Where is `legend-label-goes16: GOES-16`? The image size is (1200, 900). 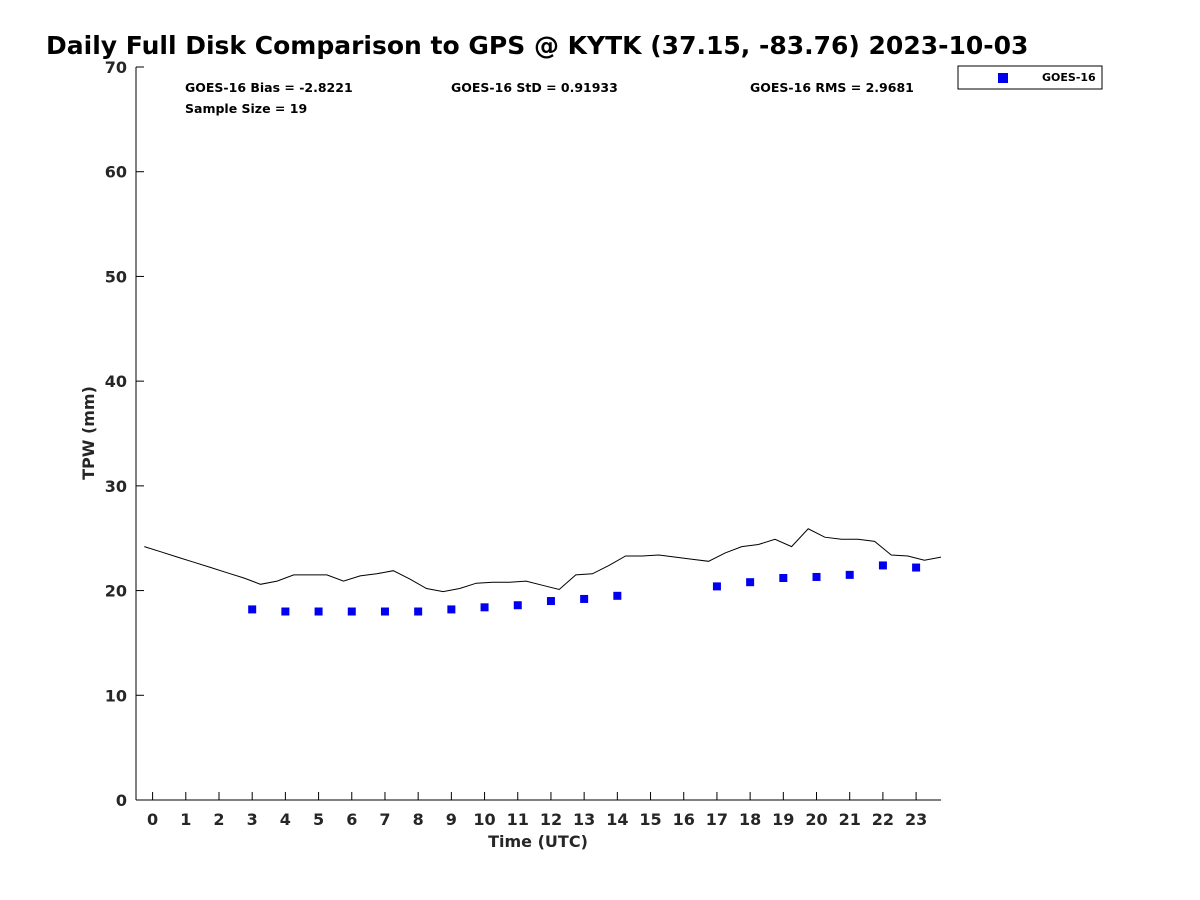
legend-label-goes16: GOES-16 is located at coordinates (1069, 77).